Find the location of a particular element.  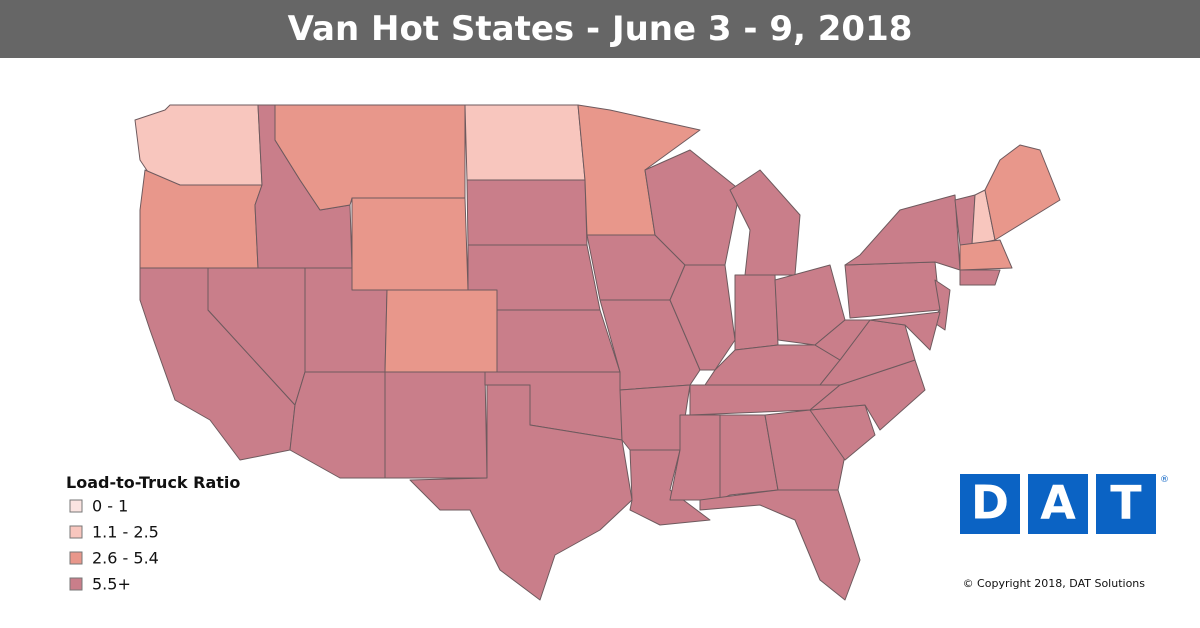

logo-letter: T is located at coordinates (1126, 503).